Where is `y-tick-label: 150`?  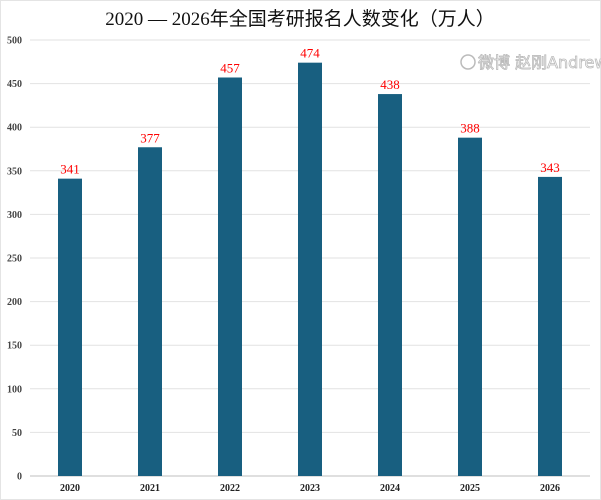
y-tick-label: 150 is located at coordinates (14, 346).